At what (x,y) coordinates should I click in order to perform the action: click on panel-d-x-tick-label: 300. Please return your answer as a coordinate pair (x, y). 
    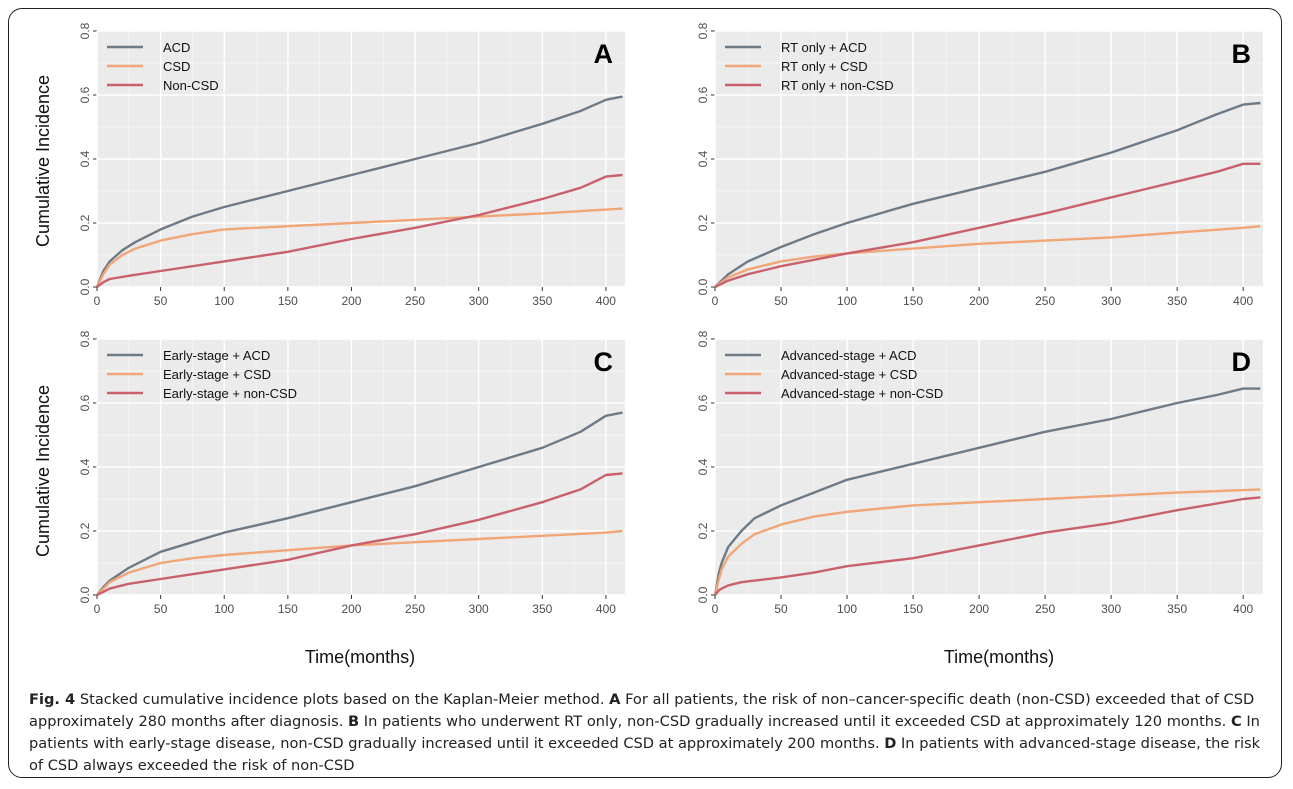
    Looking at the image, I should click on (1111, 609).